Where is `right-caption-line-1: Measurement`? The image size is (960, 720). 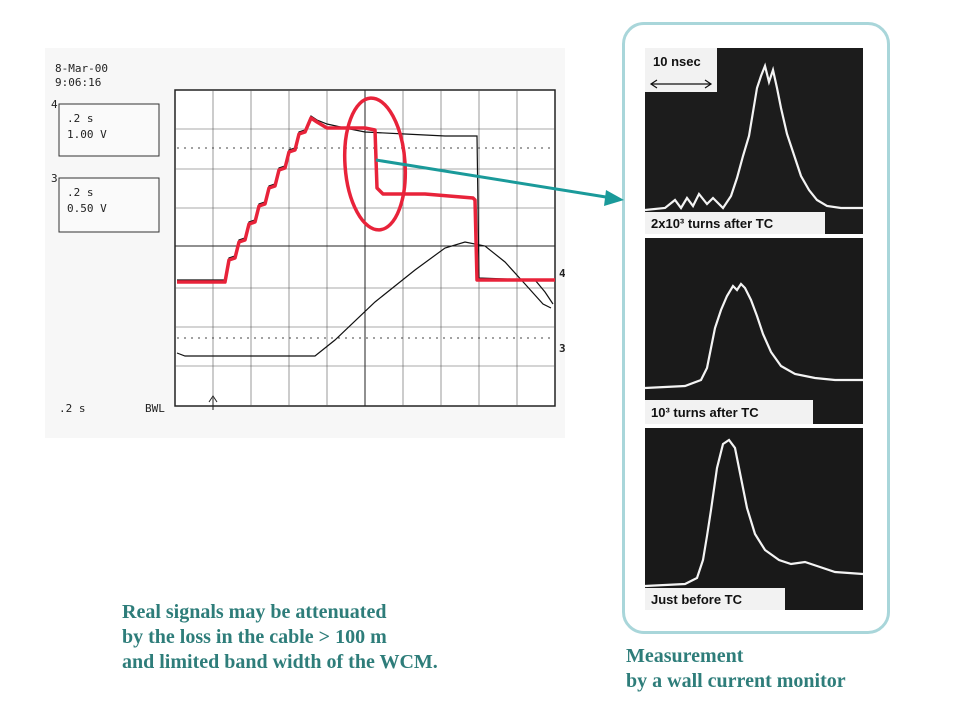
right-caption-line-1: Measurement is located at coordinates (685, 656).